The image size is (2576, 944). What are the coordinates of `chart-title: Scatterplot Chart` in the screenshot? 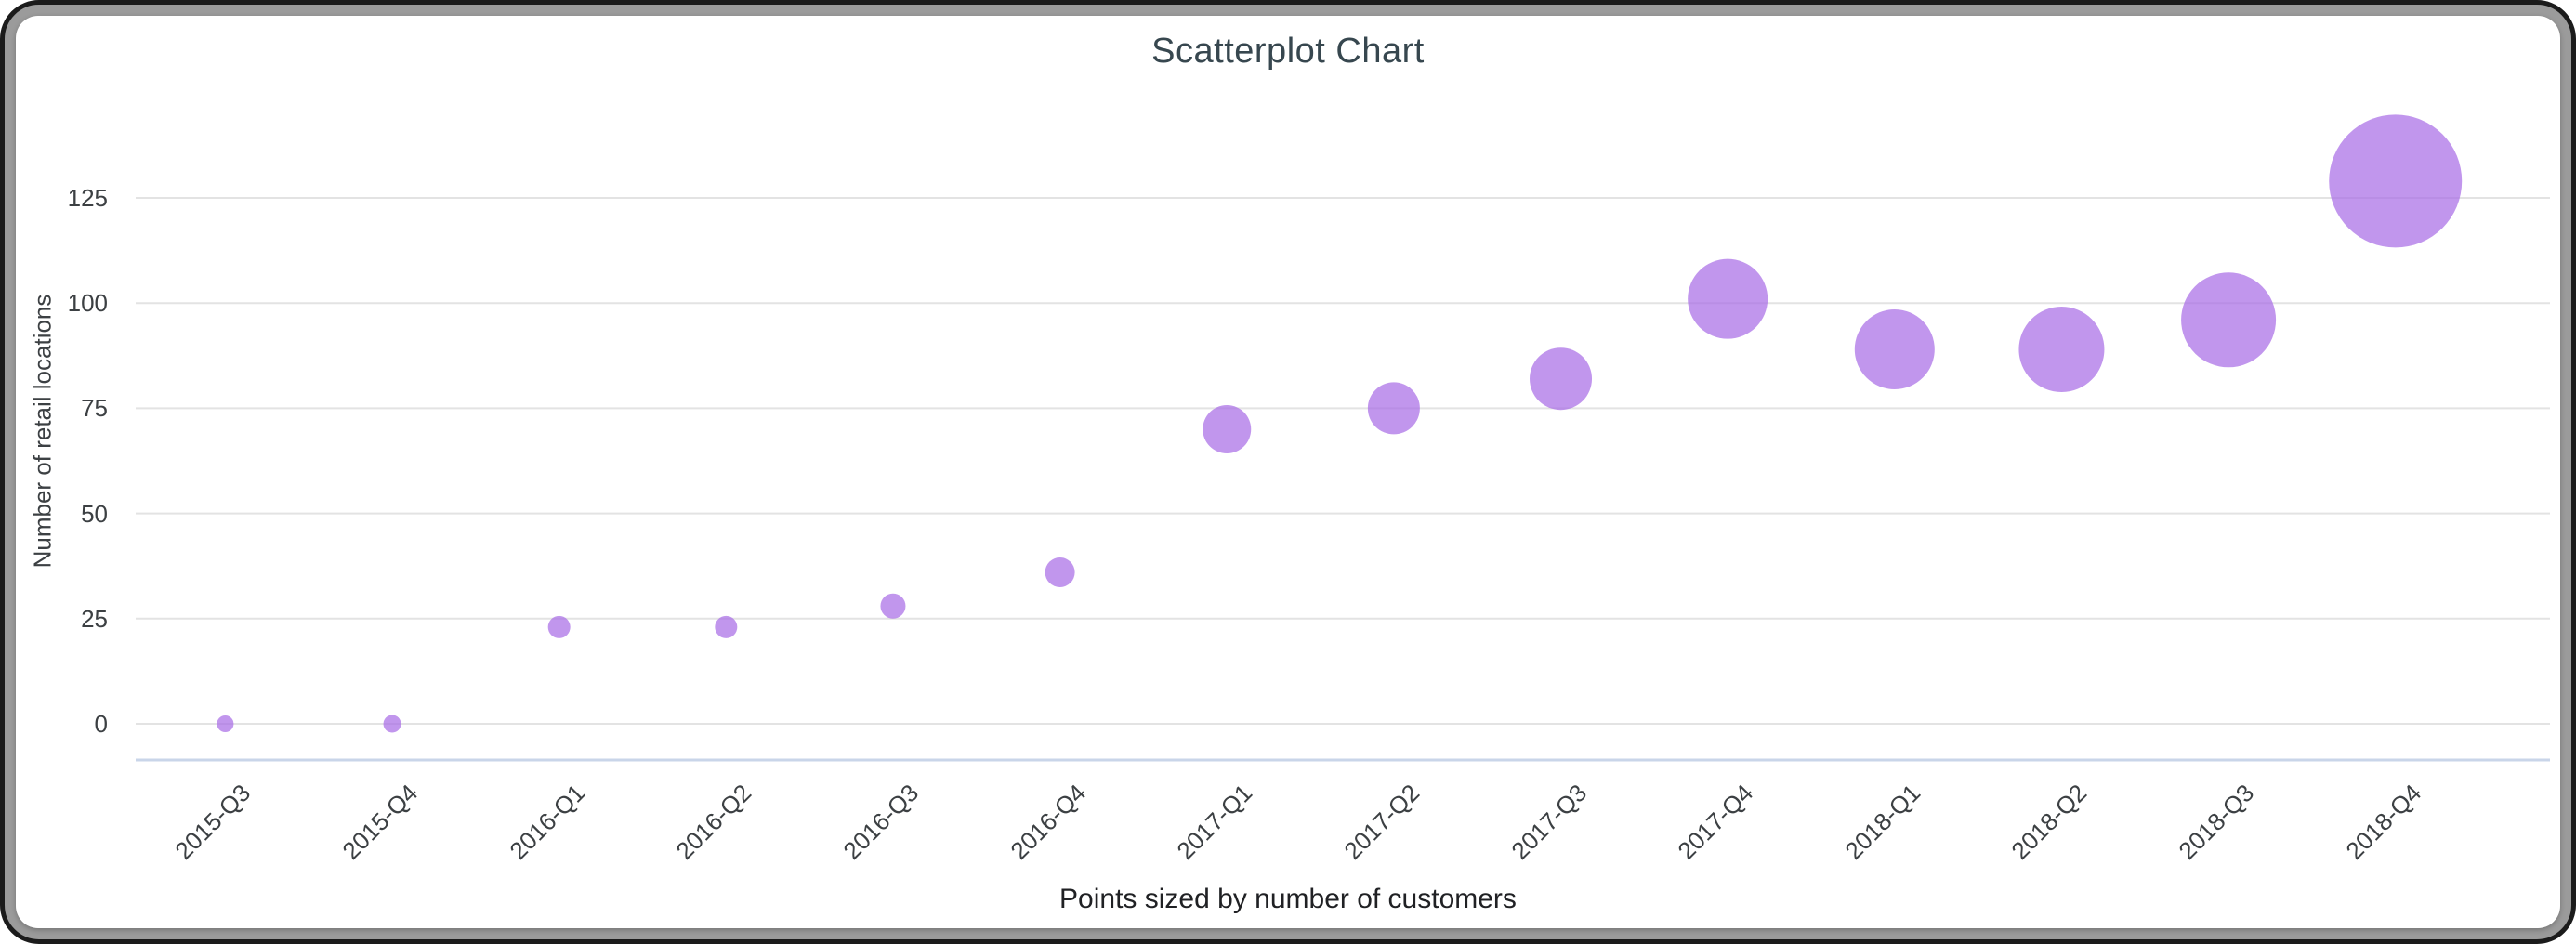 It's located at (1288, 51).